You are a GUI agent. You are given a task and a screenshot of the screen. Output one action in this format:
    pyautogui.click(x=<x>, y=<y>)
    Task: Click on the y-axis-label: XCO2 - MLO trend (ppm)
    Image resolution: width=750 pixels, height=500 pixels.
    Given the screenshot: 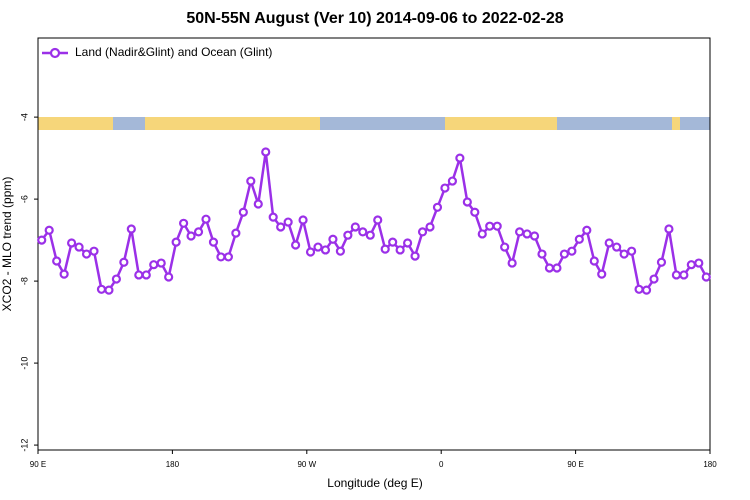 What is the action you would take?
    pyautogui.click(x=7, y=244)
    